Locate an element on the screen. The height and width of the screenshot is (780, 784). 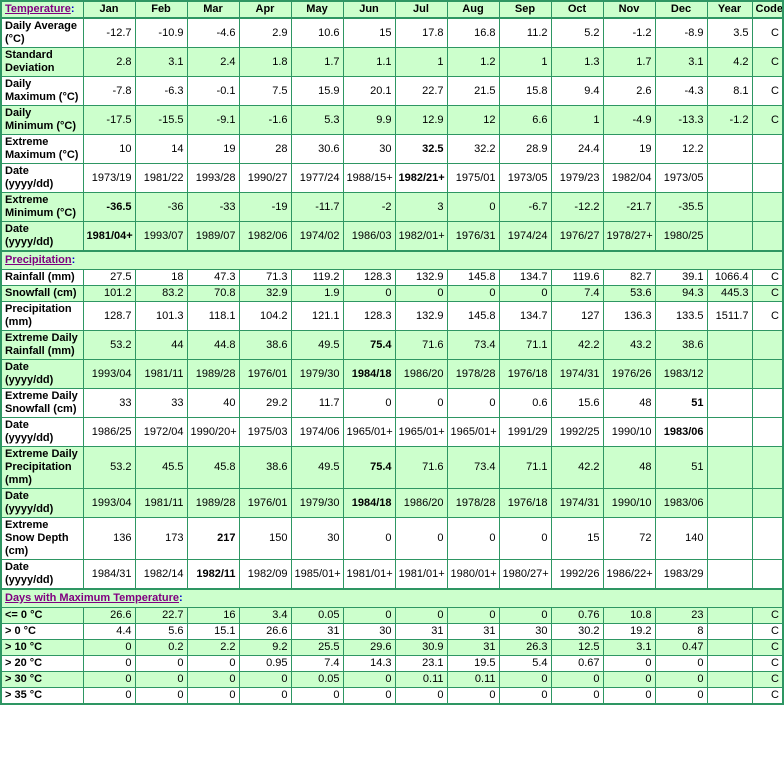
value-cell-apr: 0 is located at coordinates (265, 696).